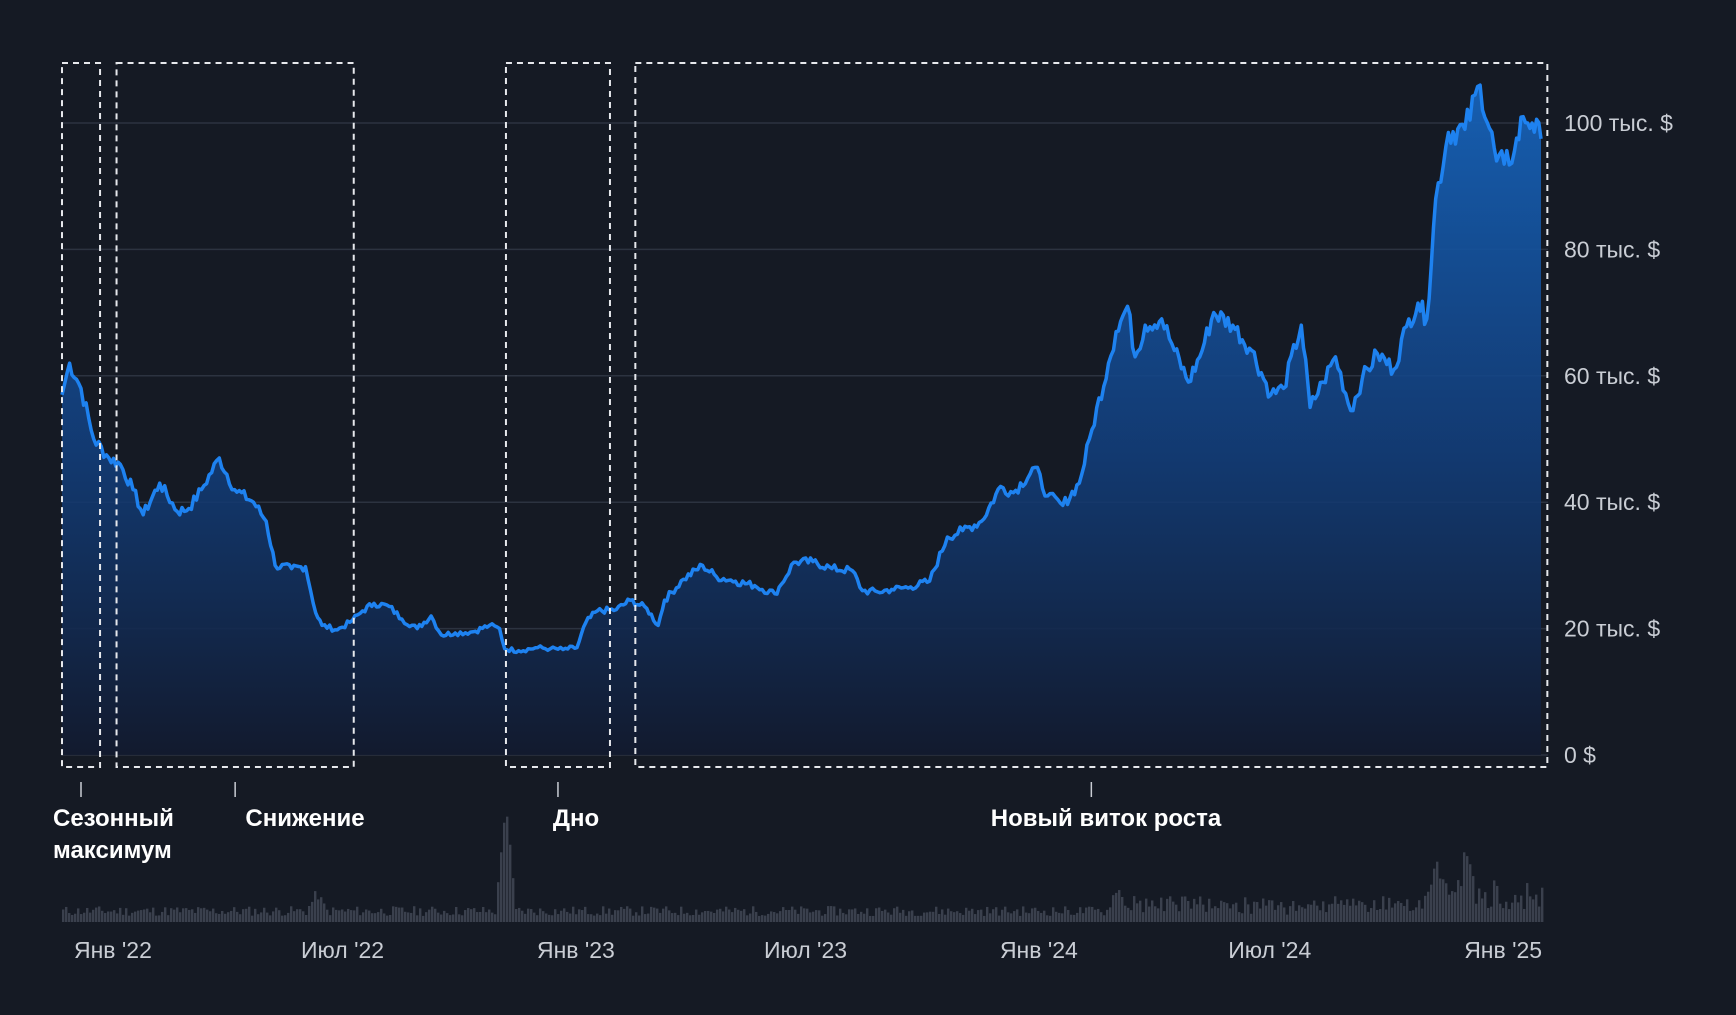  Describe the element at coordinates (1612, 502) in the screenshot. I see `y-tick-label: 40 тыс. $` at that location.